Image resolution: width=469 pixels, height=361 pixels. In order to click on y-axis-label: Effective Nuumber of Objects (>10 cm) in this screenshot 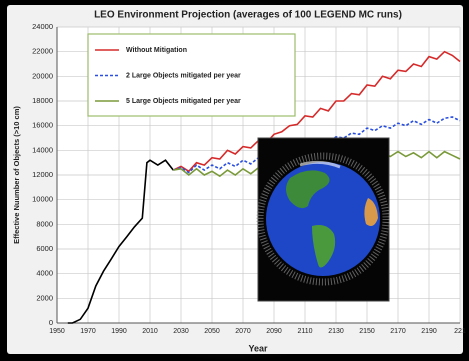, I will do `click(16, 175)`.